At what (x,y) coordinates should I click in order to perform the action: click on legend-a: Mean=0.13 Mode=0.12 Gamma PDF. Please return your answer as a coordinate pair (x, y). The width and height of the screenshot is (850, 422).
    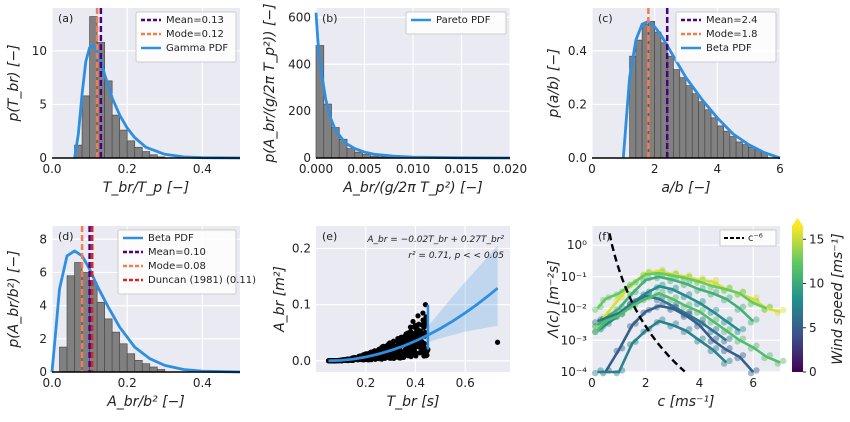
    Looking at the image, I should click on (186, 37).